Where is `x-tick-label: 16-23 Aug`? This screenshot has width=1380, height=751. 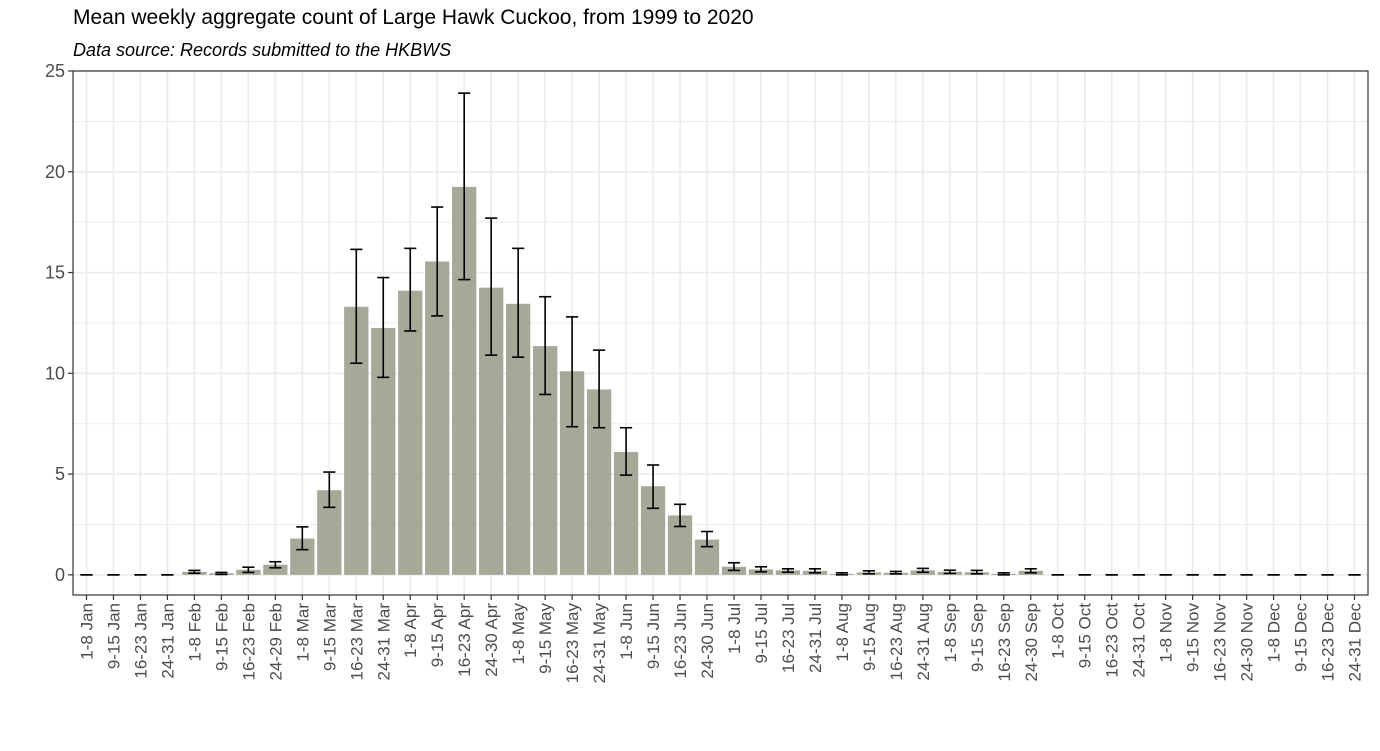 x-tick-label: 16-23 Aug is located at coordinates (896, 642).